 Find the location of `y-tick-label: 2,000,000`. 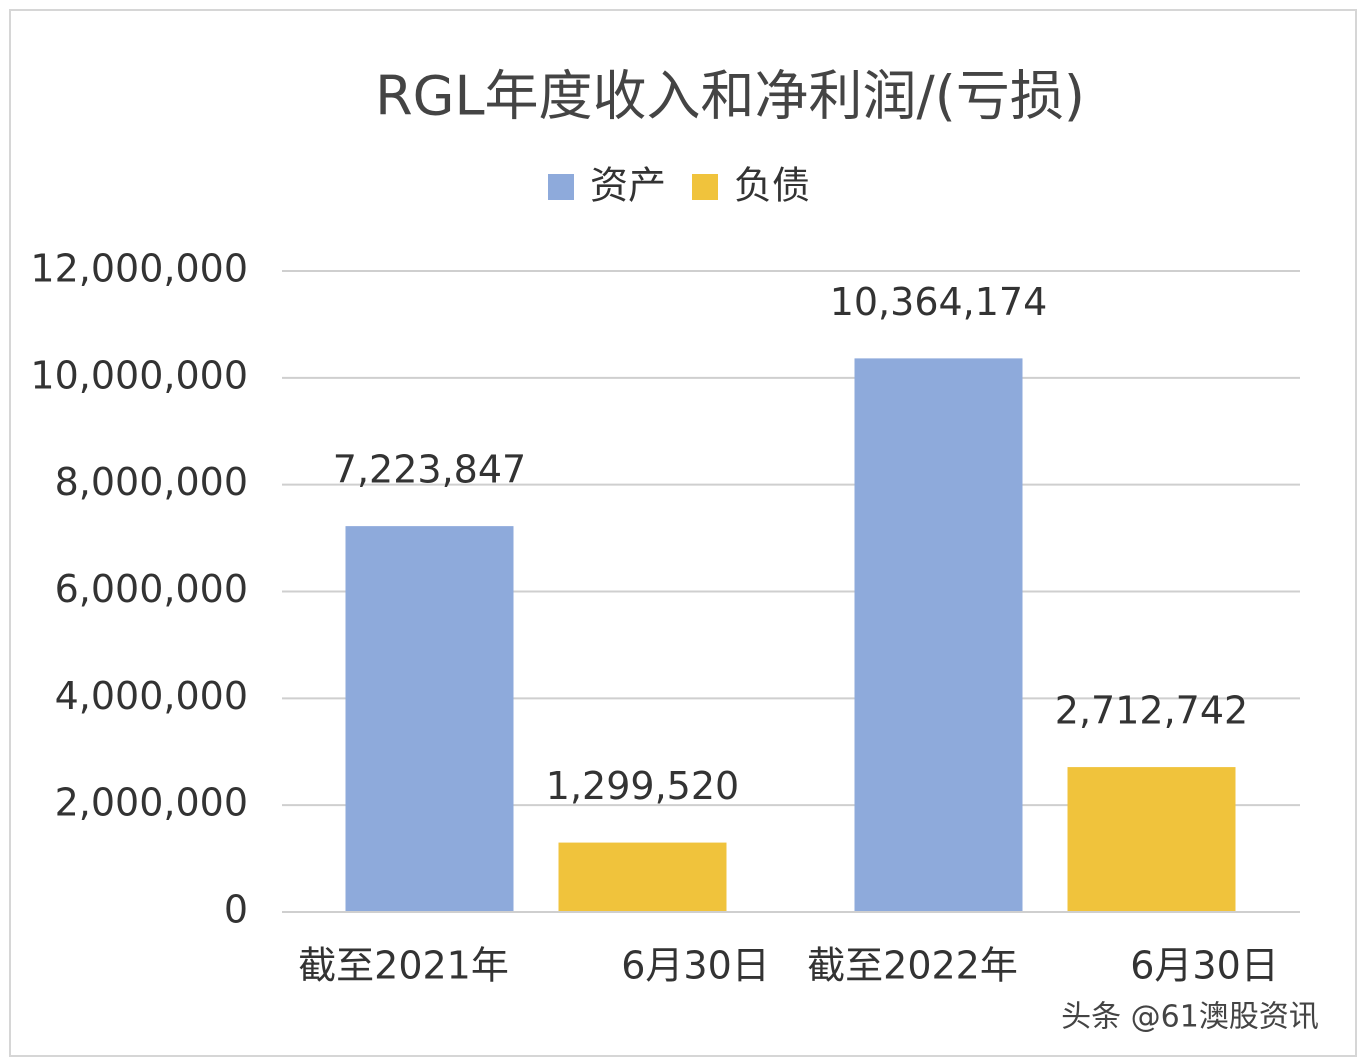

y-tick-label: 2,000,000 is located at coordinates (151, 803).